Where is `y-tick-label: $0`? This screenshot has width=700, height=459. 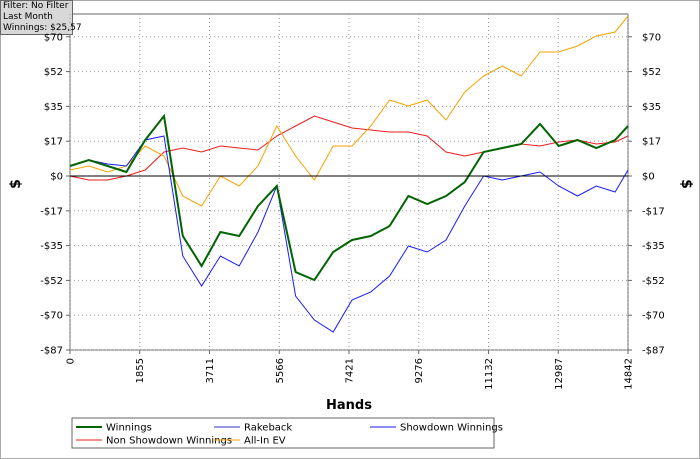
y-tick-label: $0 is located at coordinates (56, 177).